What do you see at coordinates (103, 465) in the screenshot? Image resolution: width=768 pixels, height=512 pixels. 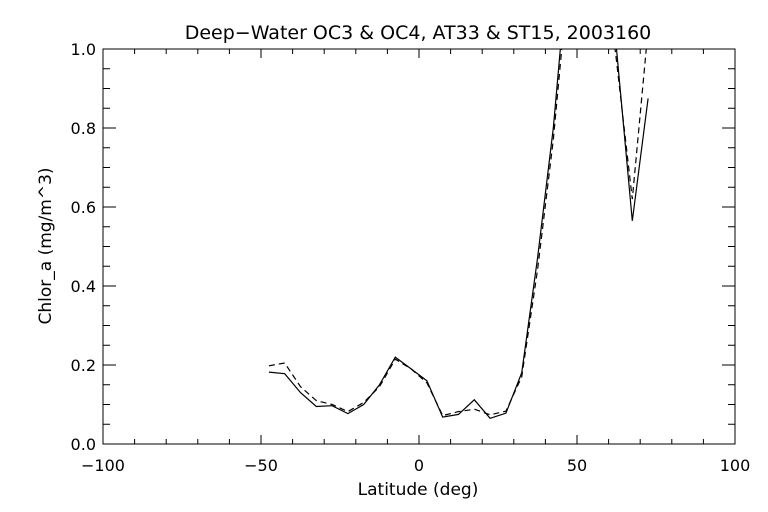 I see `x-tick-label: −100` at bounding box center [103, 465].